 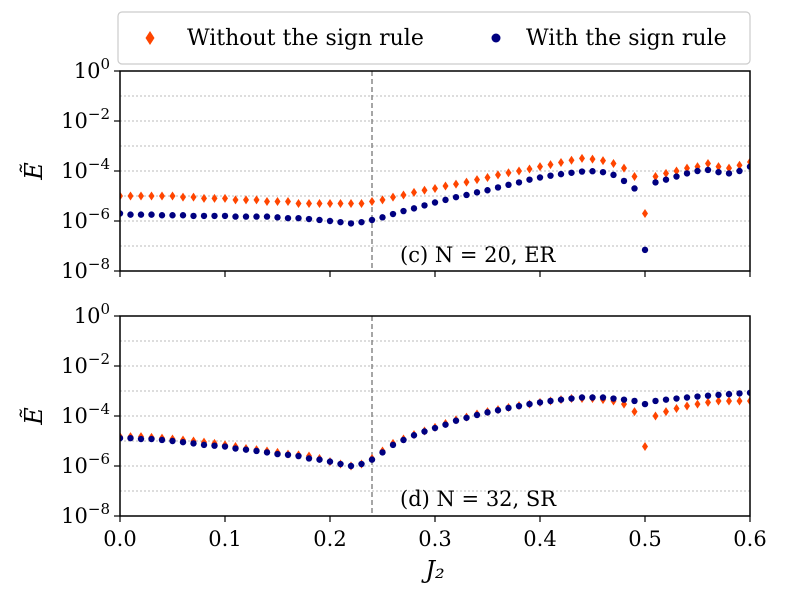 What do you see at coordinates (478, 255) in the screenshot?
I see `panel-c-annotation: (c) N = 20, ER` at bounding box center [478, 255].